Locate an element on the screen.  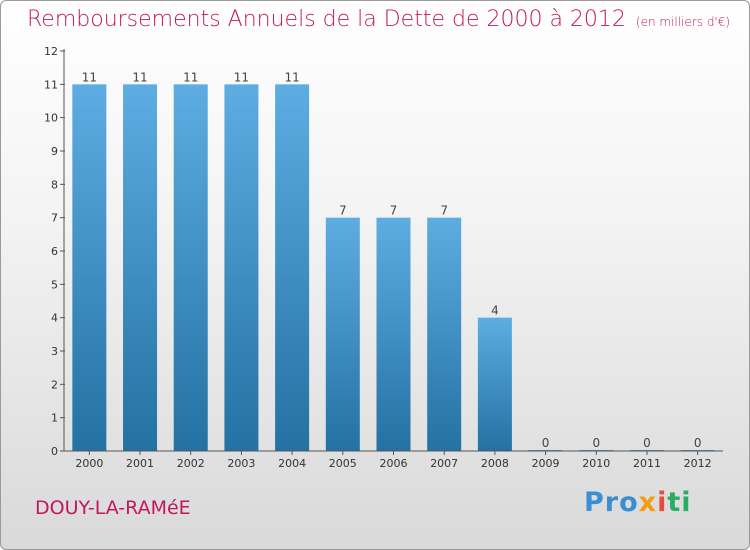
proxiti-logo: Proxiti is located at coordinates (638, 502).